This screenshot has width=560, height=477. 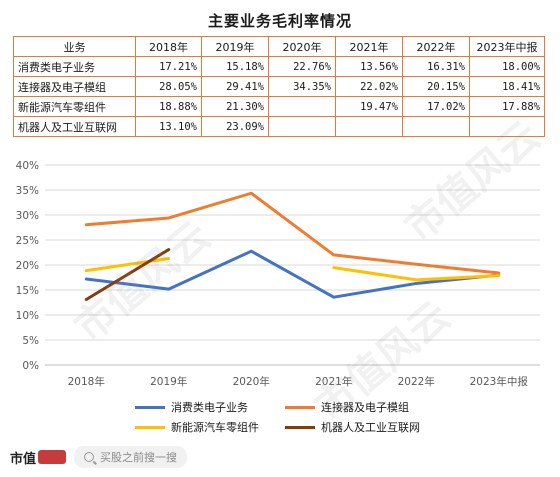 I want to click on legend-item: 新能源汽车零组件, so click(x=197, y=427).